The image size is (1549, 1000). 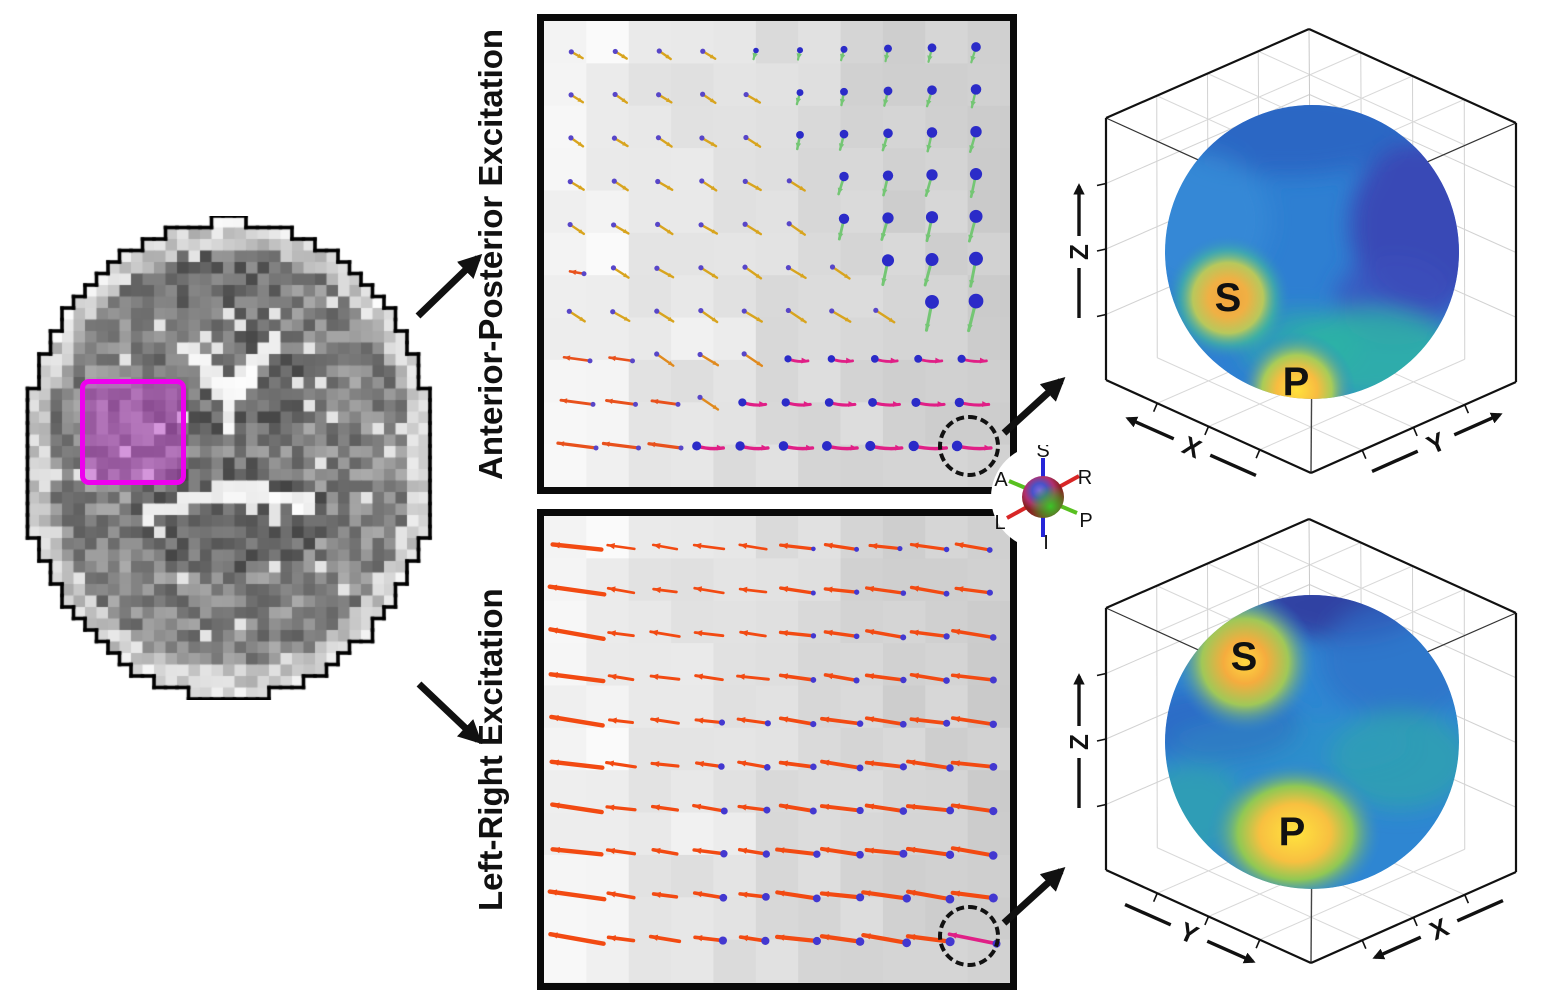 I want to click on sphere-plot-top: S P, so click(x=1312, y=254).